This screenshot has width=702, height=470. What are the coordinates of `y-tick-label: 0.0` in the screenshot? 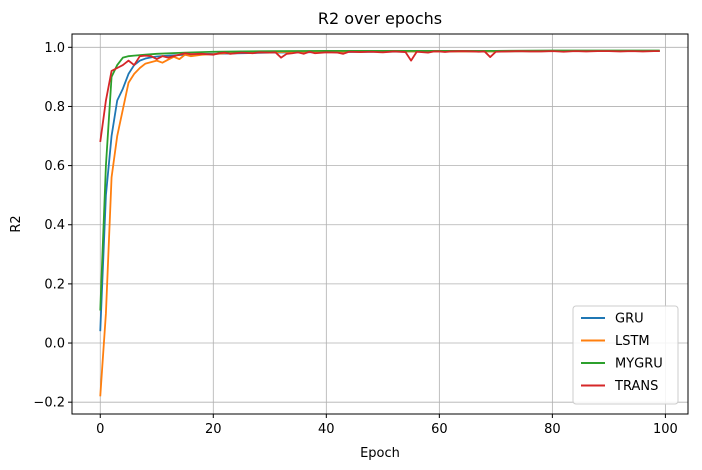 It's located at (54, 344).